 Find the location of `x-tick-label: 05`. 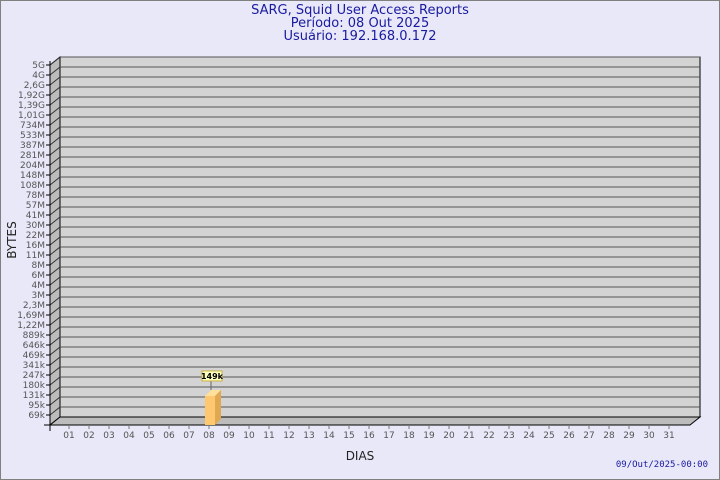

x-tick-label: 05 is located at coordinates (148, 436).